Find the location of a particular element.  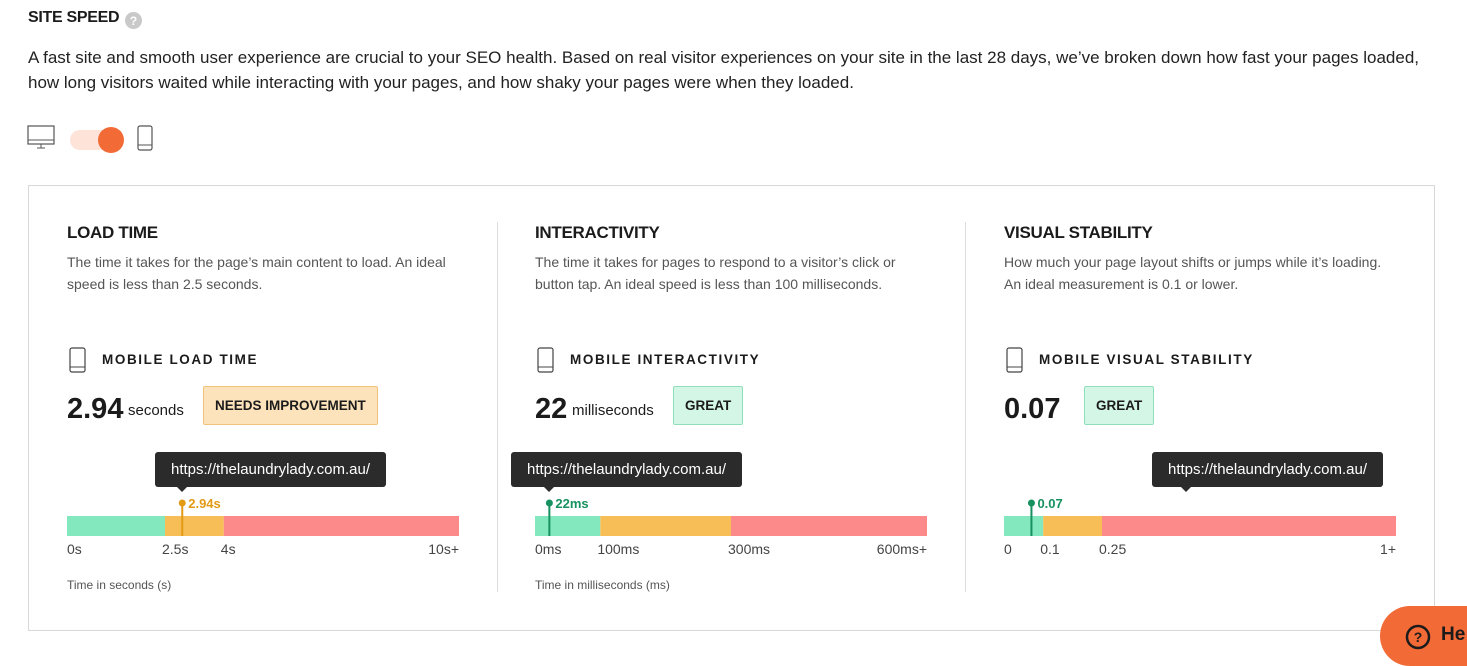

gauge-marker-label: 22ms is located at coordinates (571, 503).